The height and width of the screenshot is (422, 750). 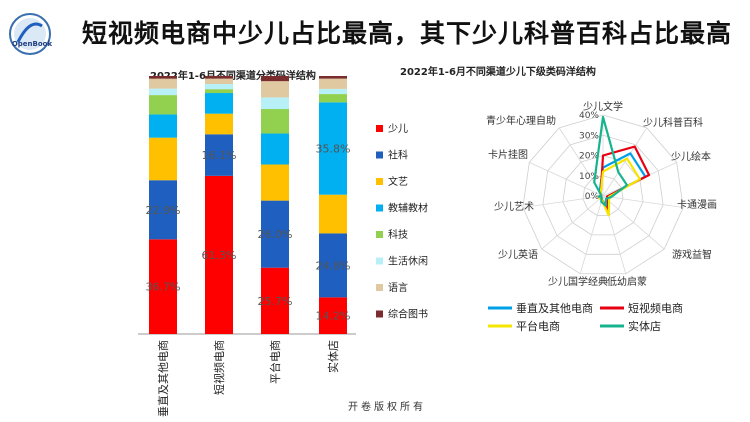 What do you see at coordinates (627, 281) in the screenshot?
I see `radar-axis-label: 低幼启蒙` at bounding box center [627, 281].